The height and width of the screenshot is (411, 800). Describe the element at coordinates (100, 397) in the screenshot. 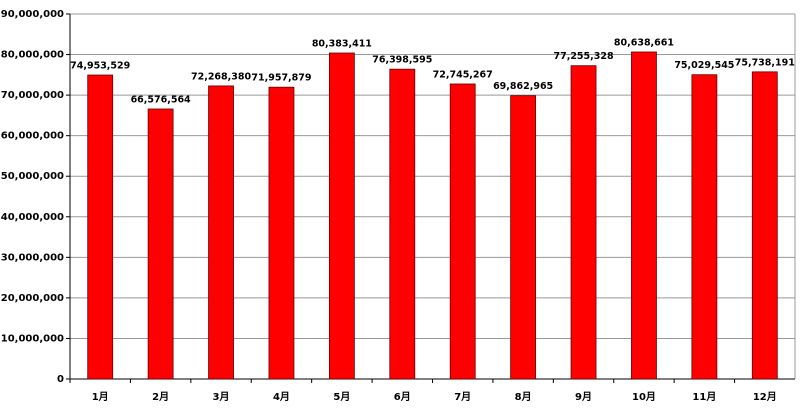

I see `x-tick-label: 1月` at that location.